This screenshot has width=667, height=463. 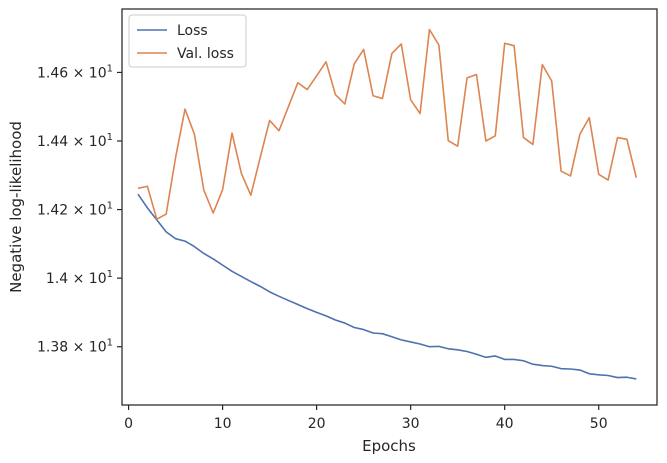 What do you see at coordinates (411, 424) in the screenshot?
I see `x-tick-label: 30` at bounding box center [411, 424].